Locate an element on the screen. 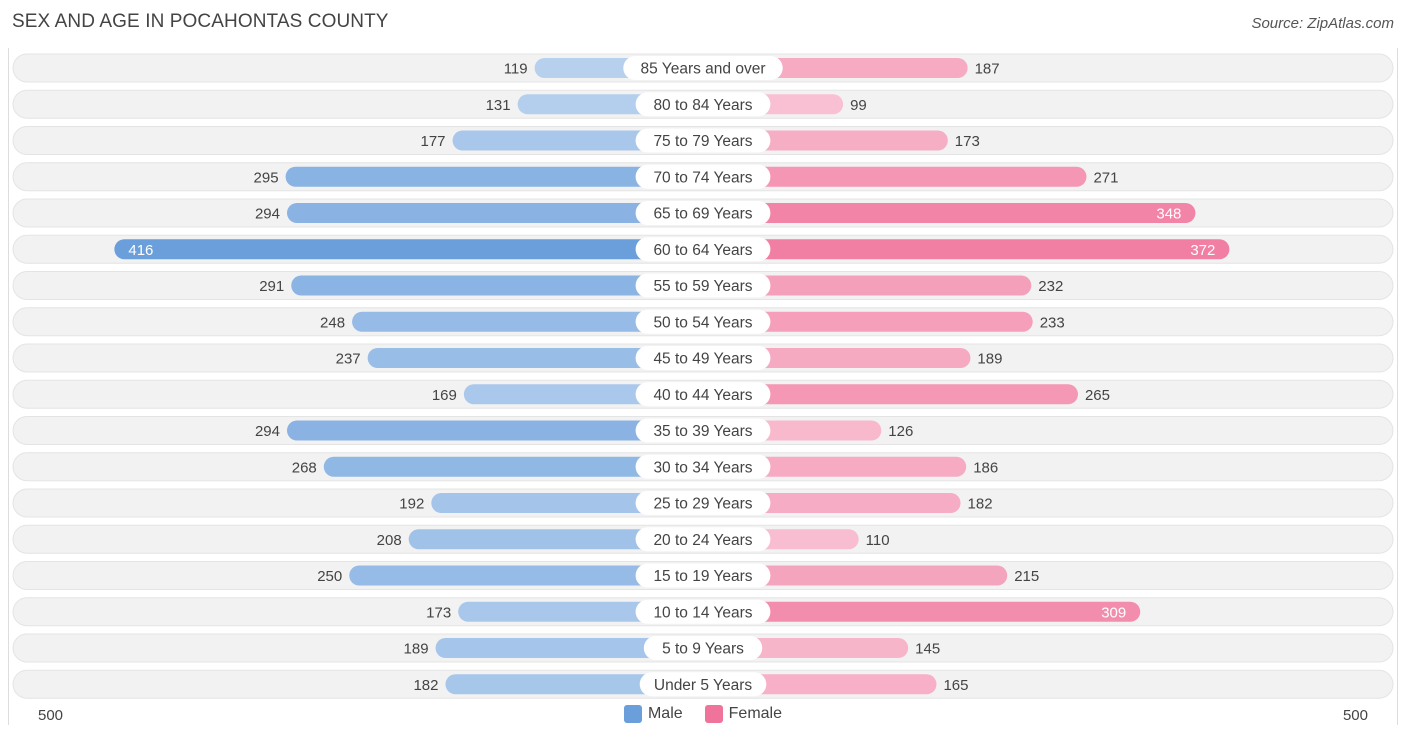 This screenshot has width=1406, height=740. legend-swatch-male is located at coordinates (632, 714).